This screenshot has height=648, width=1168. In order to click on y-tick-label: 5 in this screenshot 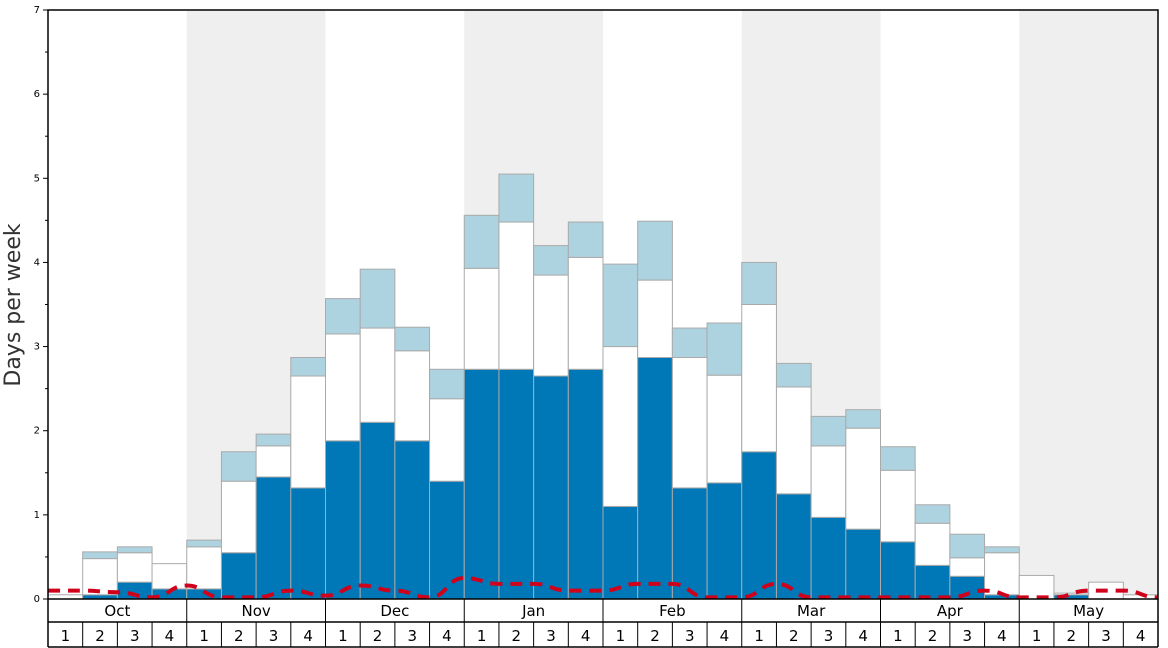, I will do `click(37, 178)`.